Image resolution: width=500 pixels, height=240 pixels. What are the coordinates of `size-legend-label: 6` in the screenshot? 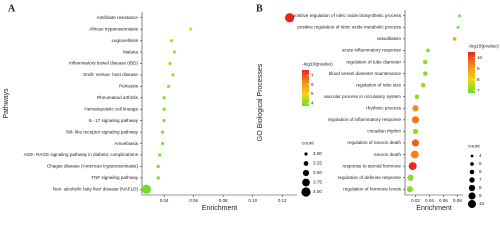 It's located at (480, 171).